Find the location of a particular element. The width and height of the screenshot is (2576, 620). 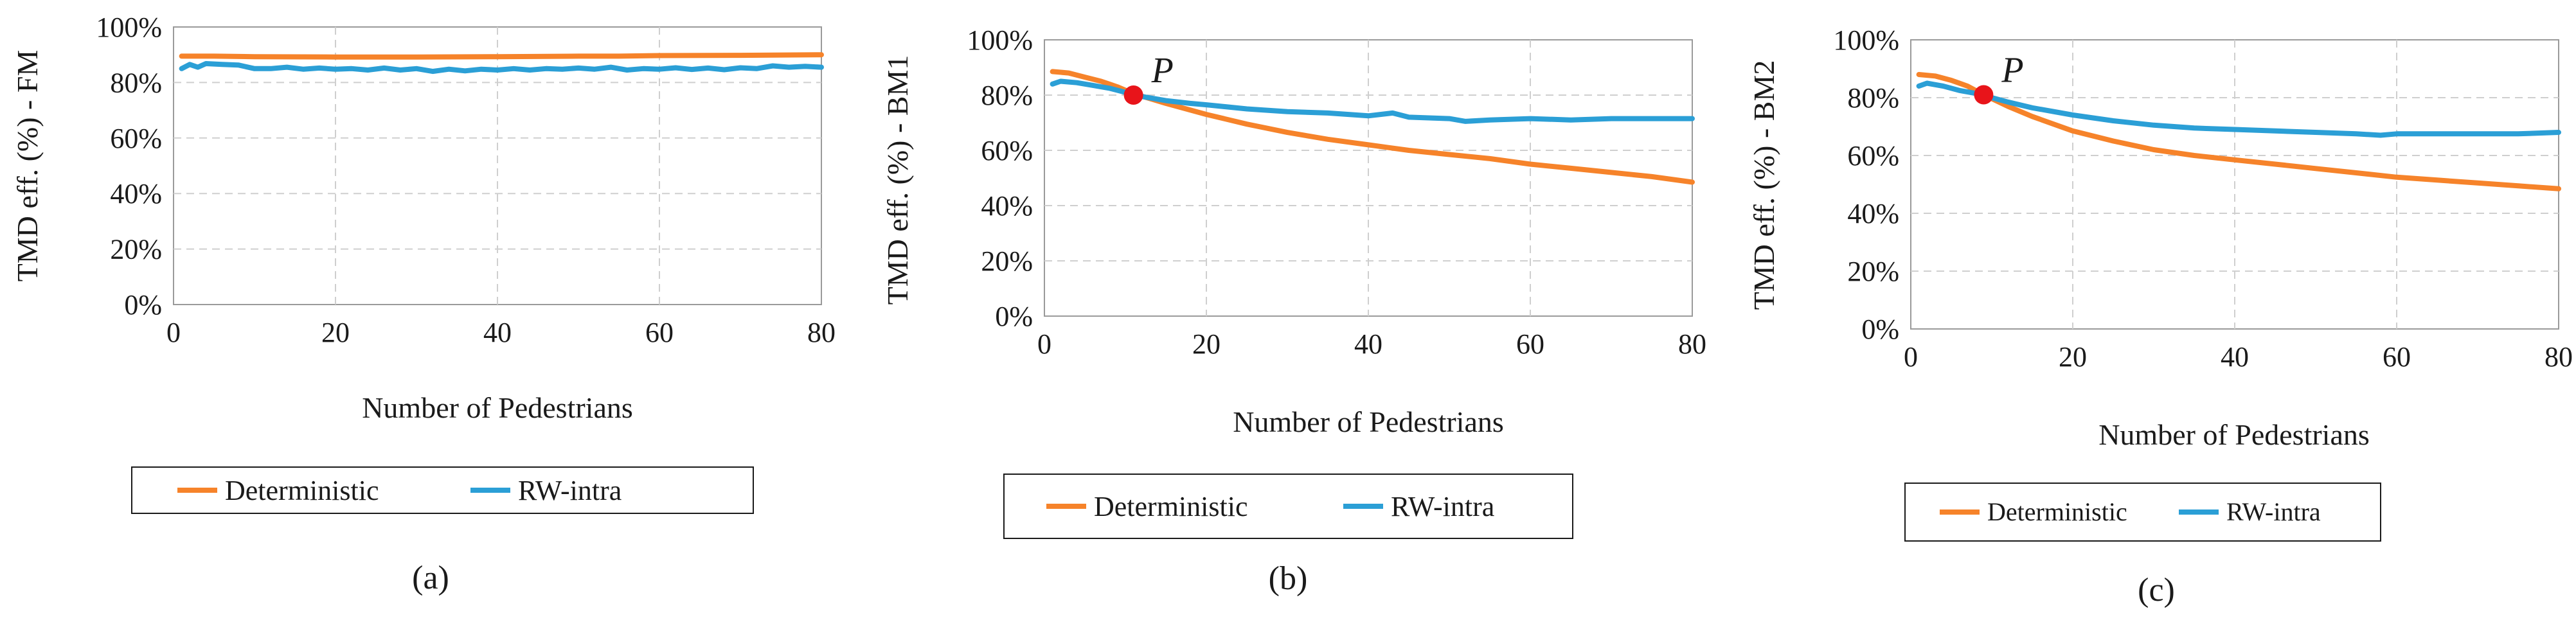

y-axis-label: TMD eff. (%) - BM2 is located at coordinates (1764, 185).